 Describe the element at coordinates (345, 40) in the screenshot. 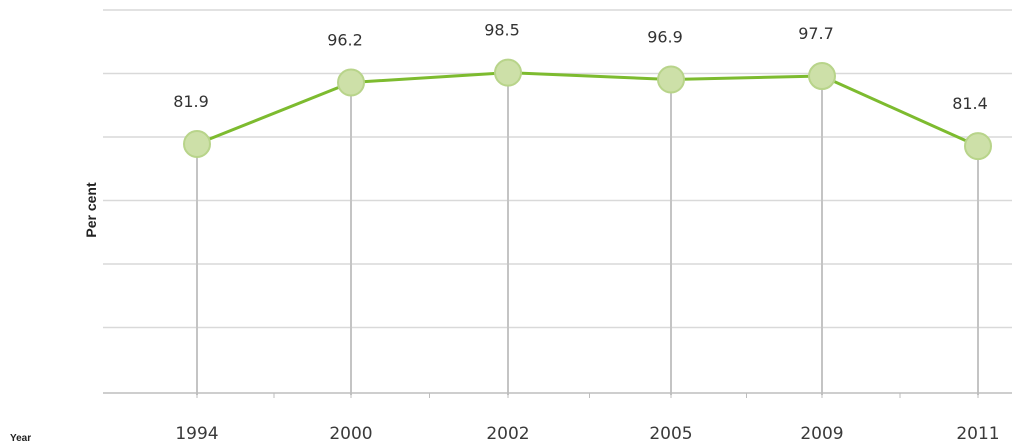

I see `data-label: 96.2` at that location.